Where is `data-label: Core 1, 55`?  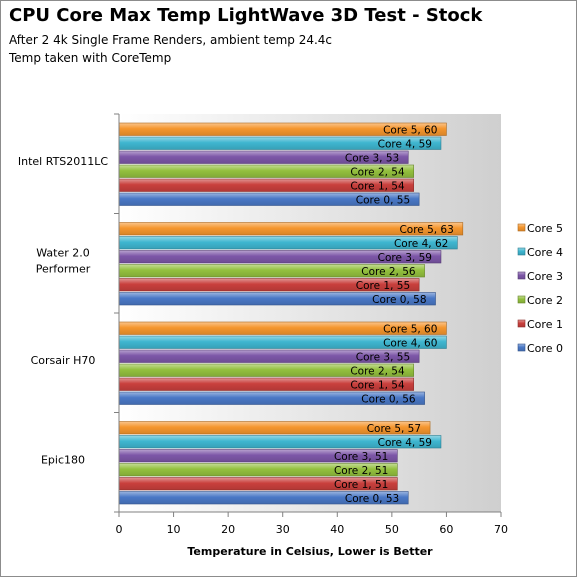 data-label: Core 1, 55 is located at coordinates (383, 286).